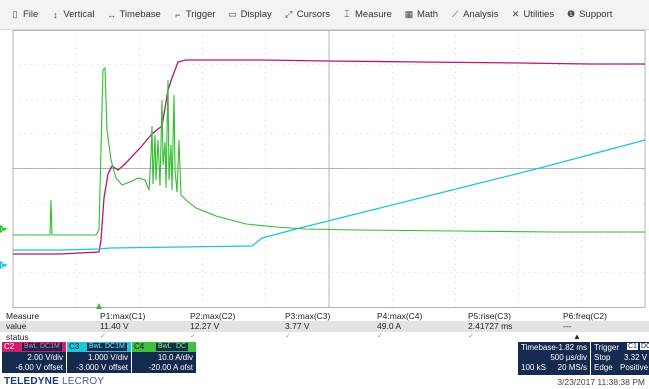  Describe the element at coordinates (178, 14) in the screenshot. I see `trigger-icon: ⌐` at that location.